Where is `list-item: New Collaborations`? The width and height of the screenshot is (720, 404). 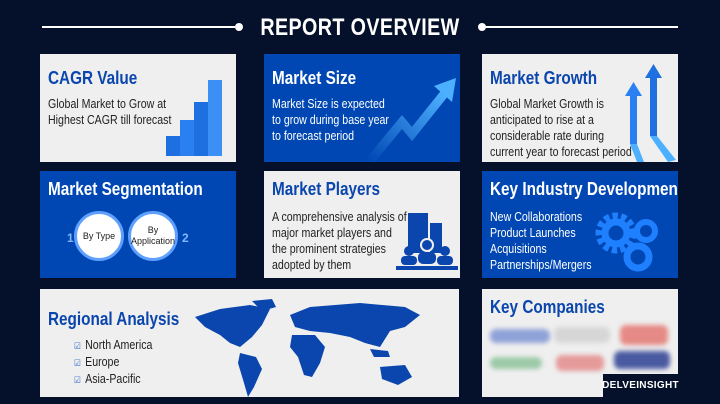 list-item: New Collaborations is located at coordinates (536, 217).